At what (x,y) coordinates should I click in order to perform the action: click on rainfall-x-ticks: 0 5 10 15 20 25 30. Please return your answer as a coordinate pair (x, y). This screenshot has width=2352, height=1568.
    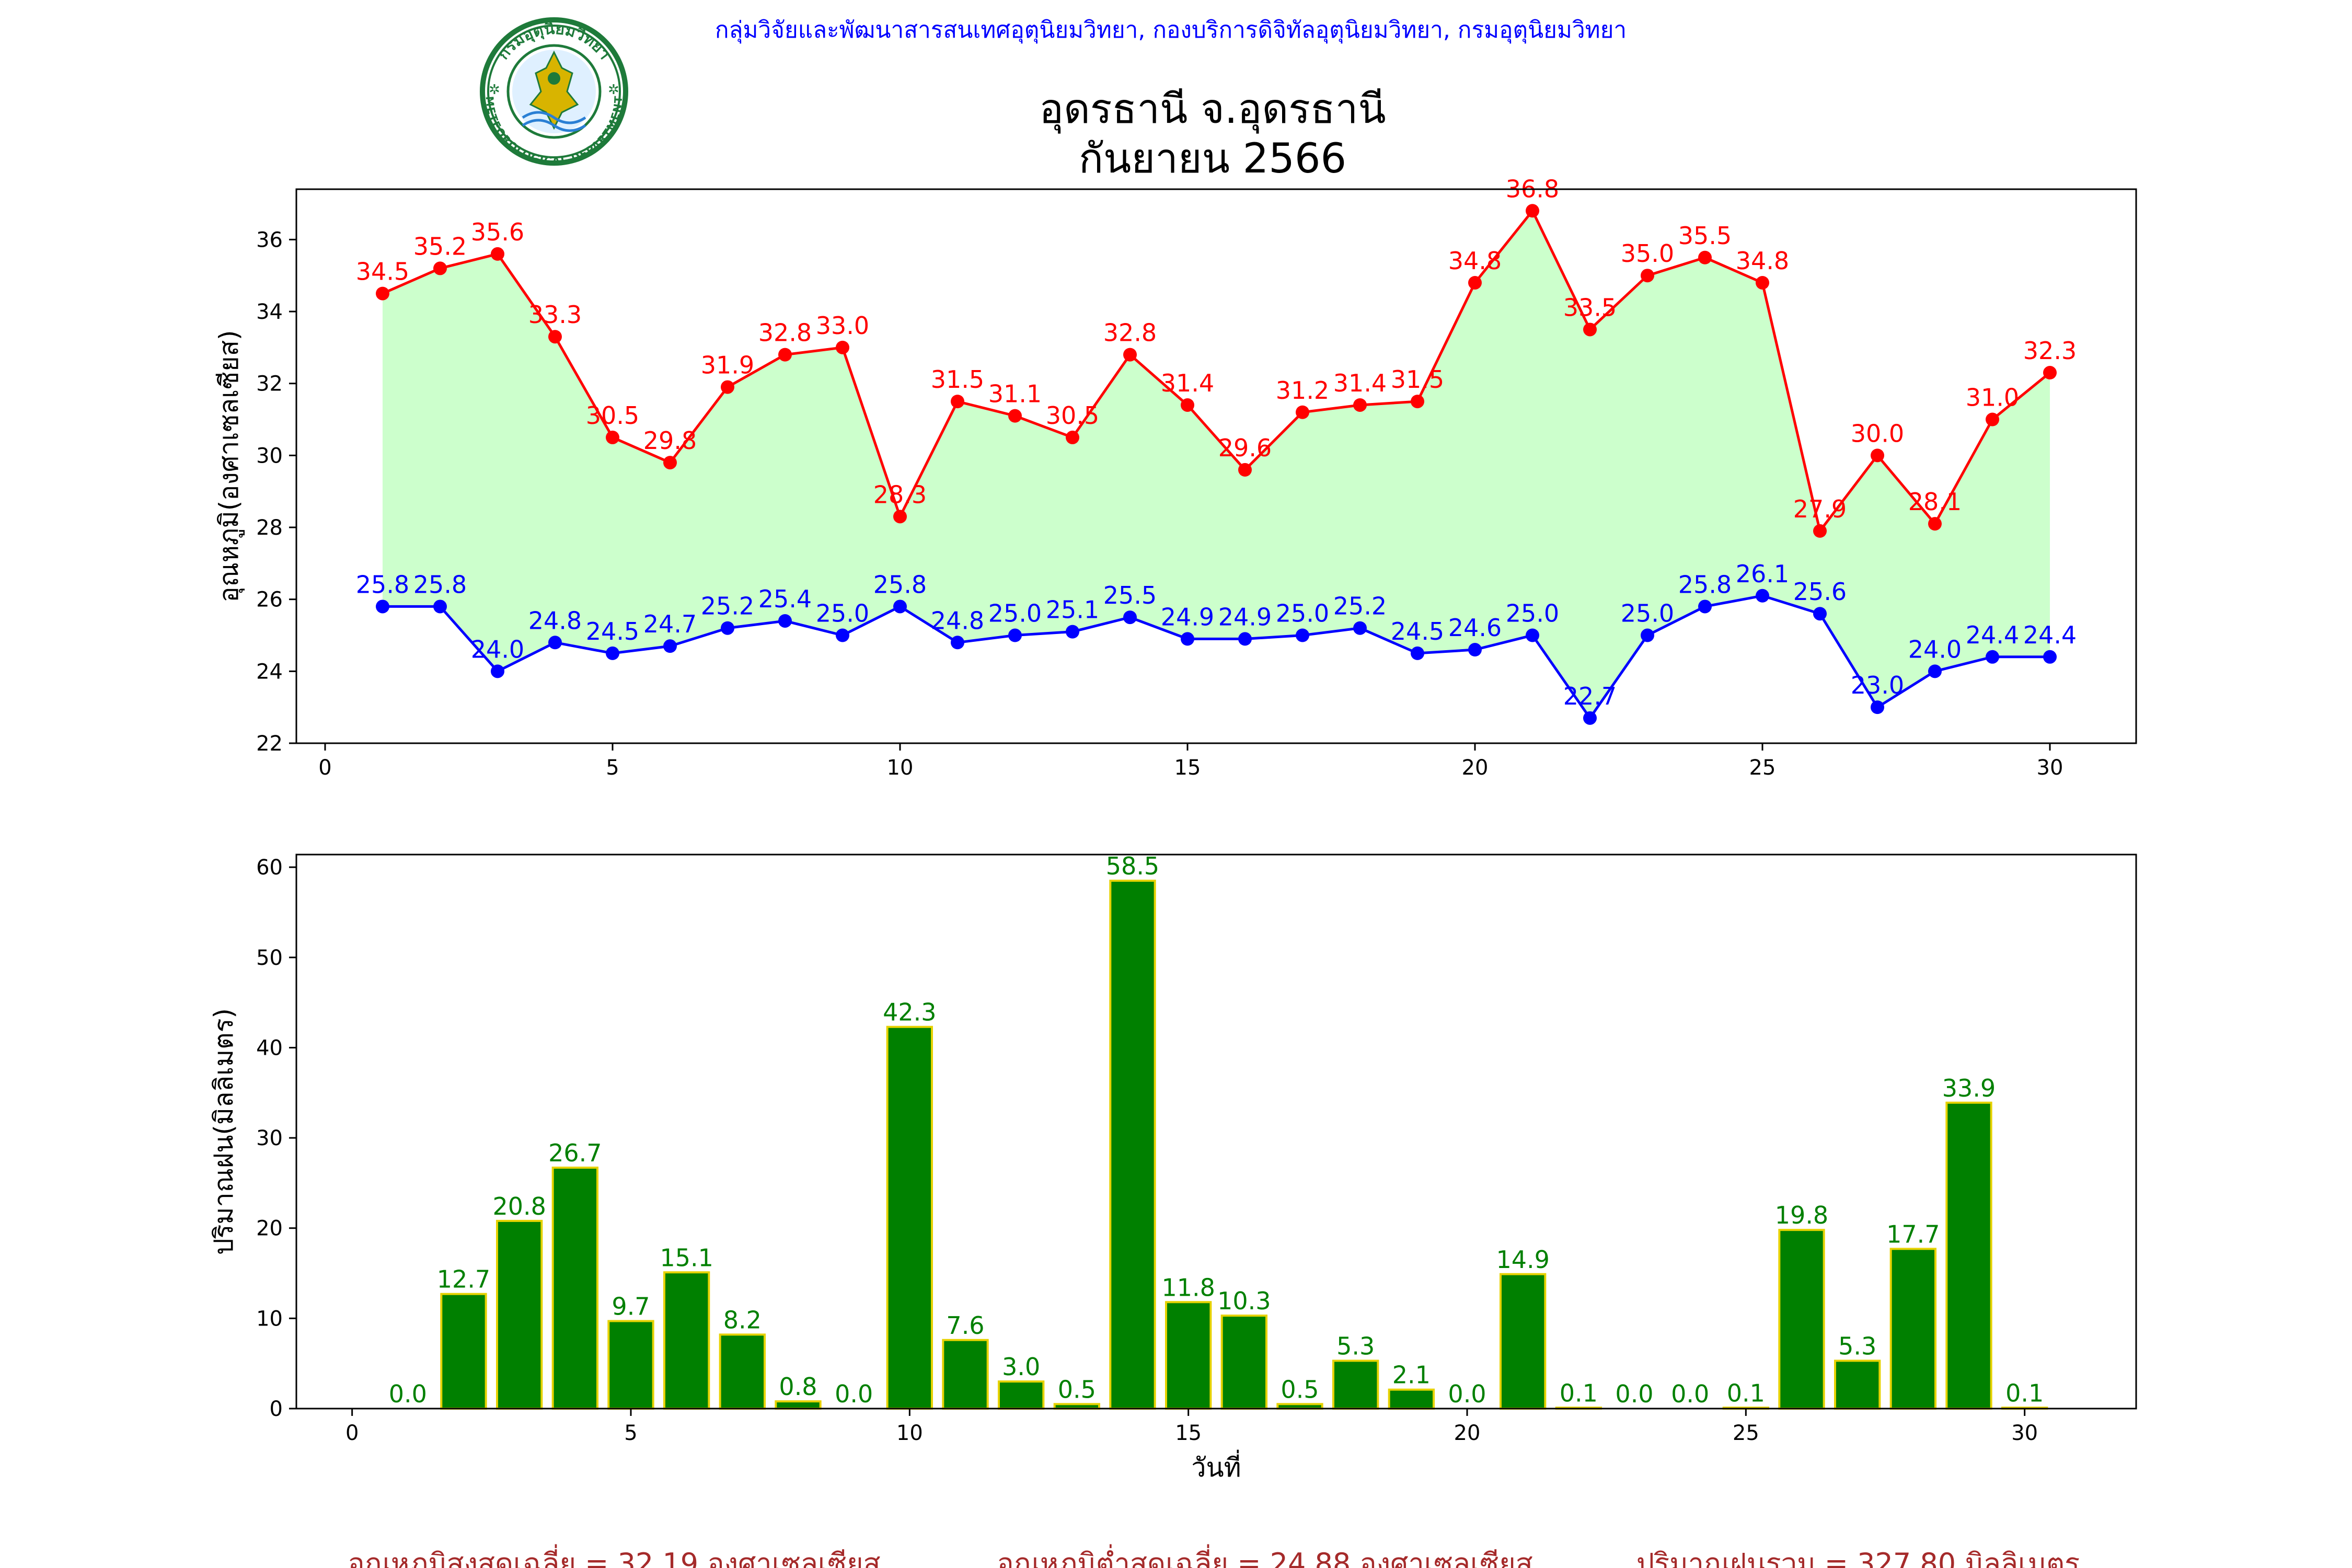
    Looking at the image, I should click on (1191, 1427).